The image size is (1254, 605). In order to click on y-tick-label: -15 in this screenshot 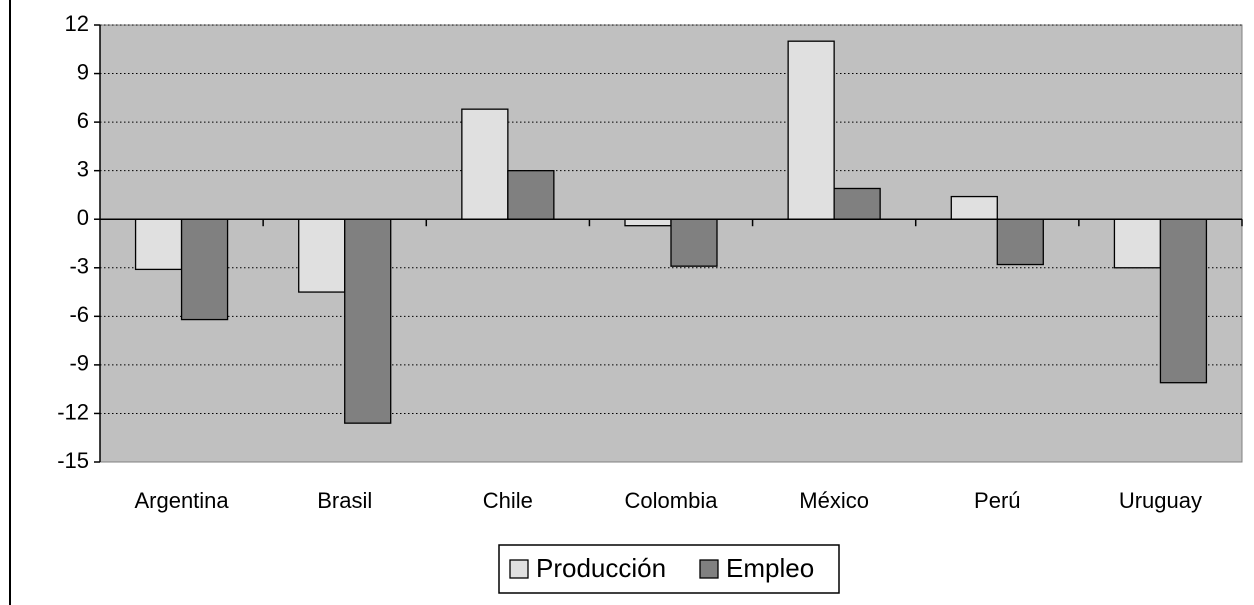, I will do `click(73, 460)`.